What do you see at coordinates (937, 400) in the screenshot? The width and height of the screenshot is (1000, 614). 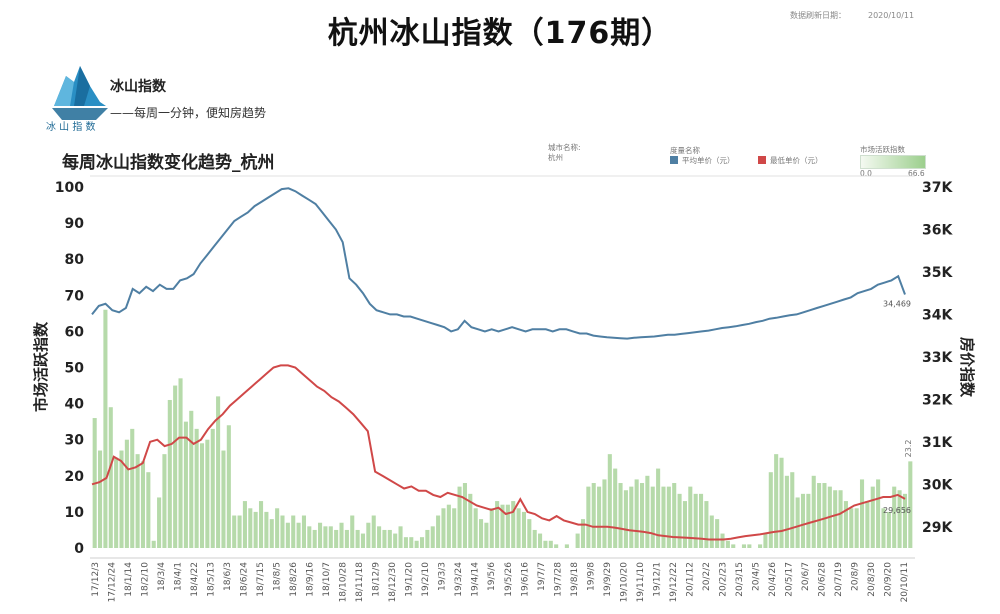 I see `right-tick-label: 32K` at bounding box center [937, 400].